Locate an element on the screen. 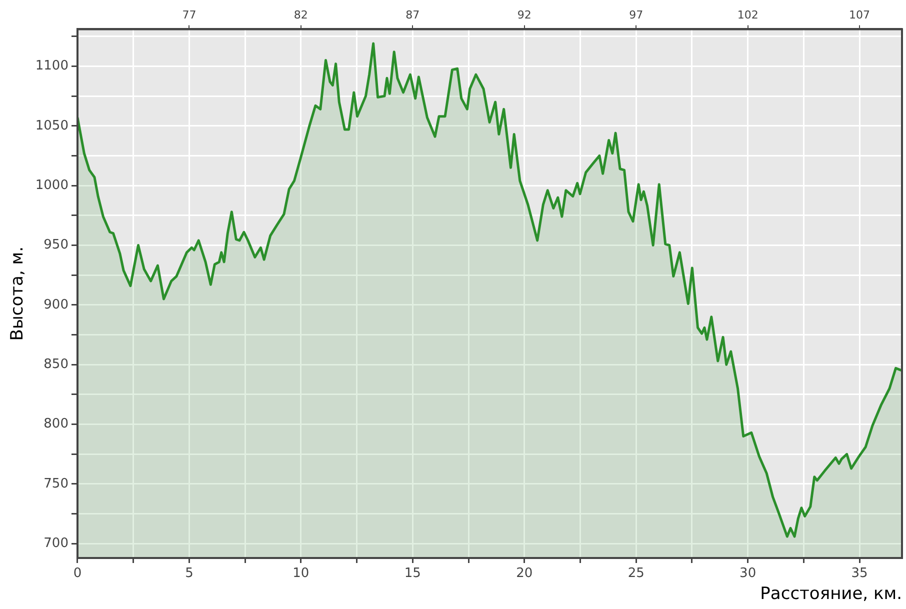  y-tick-label: 850 is located at coordinates (56, 364).